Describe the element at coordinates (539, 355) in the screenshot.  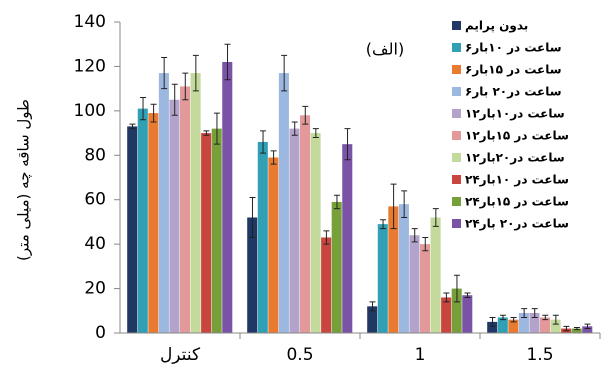
I see `x-tick-label: 1.5` at that location.